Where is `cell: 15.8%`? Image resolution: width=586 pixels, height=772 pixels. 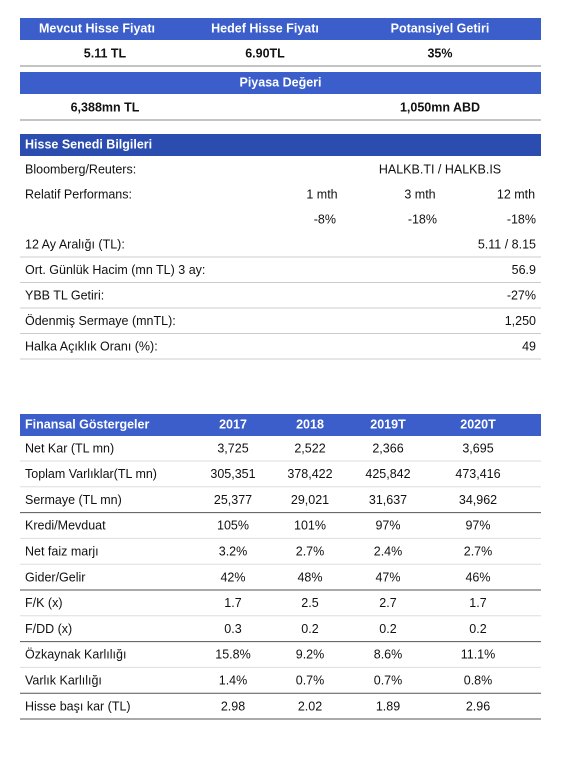 cell: 15.8% is located at coordinates (232, 655).